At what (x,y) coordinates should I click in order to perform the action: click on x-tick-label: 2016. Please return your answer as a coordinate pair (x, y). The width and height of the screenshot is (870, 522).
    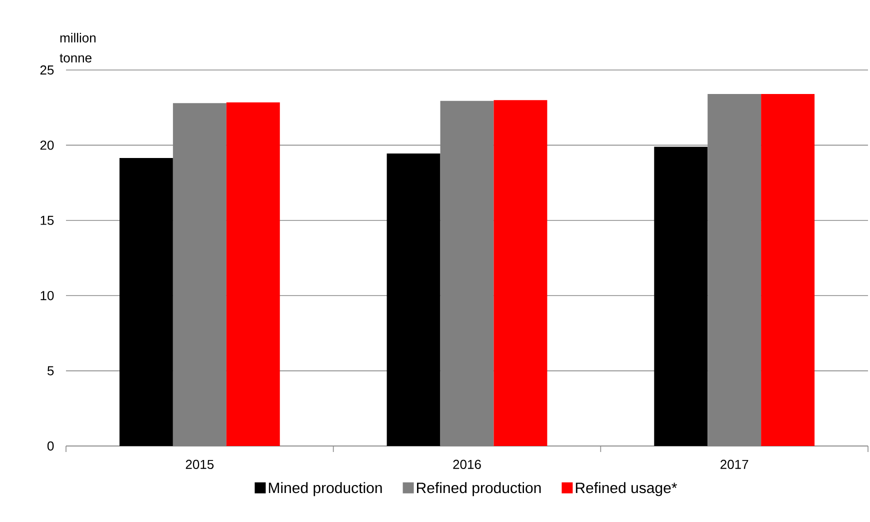
    Looking at the image, I should click on (467, 465).